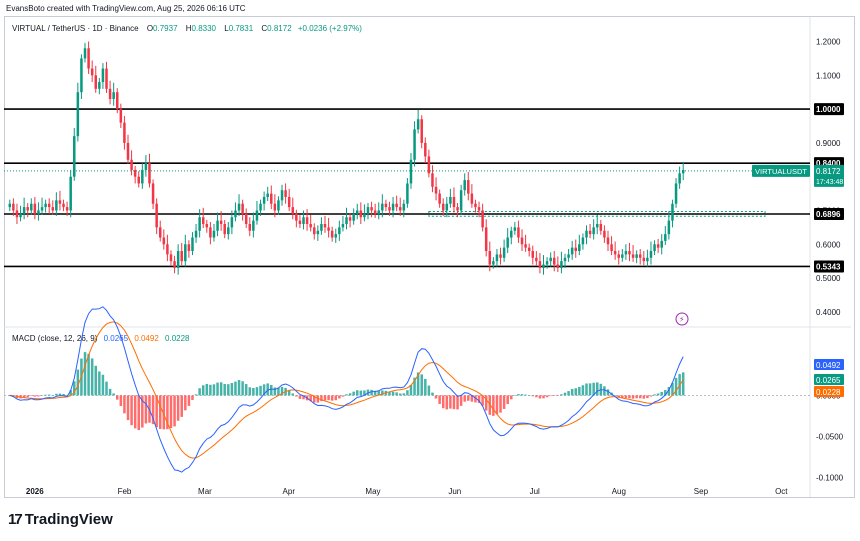  I want to click on macd-value: 0.0265, so click(116, 338).